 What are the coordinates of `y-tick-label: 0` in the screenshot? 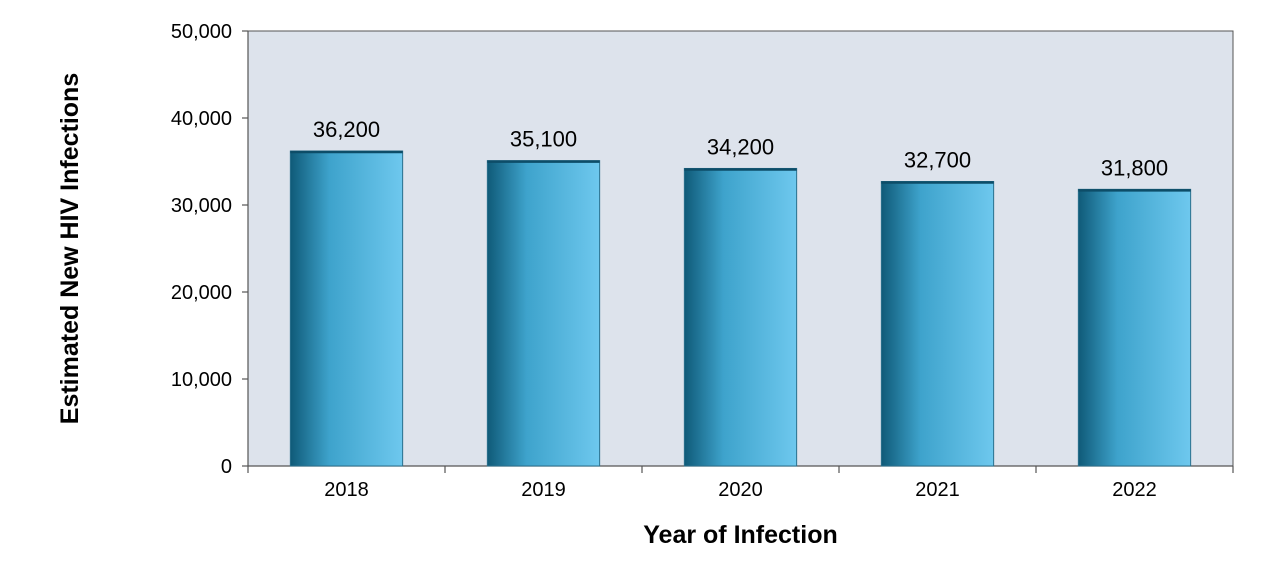 It's located at (226, 467).